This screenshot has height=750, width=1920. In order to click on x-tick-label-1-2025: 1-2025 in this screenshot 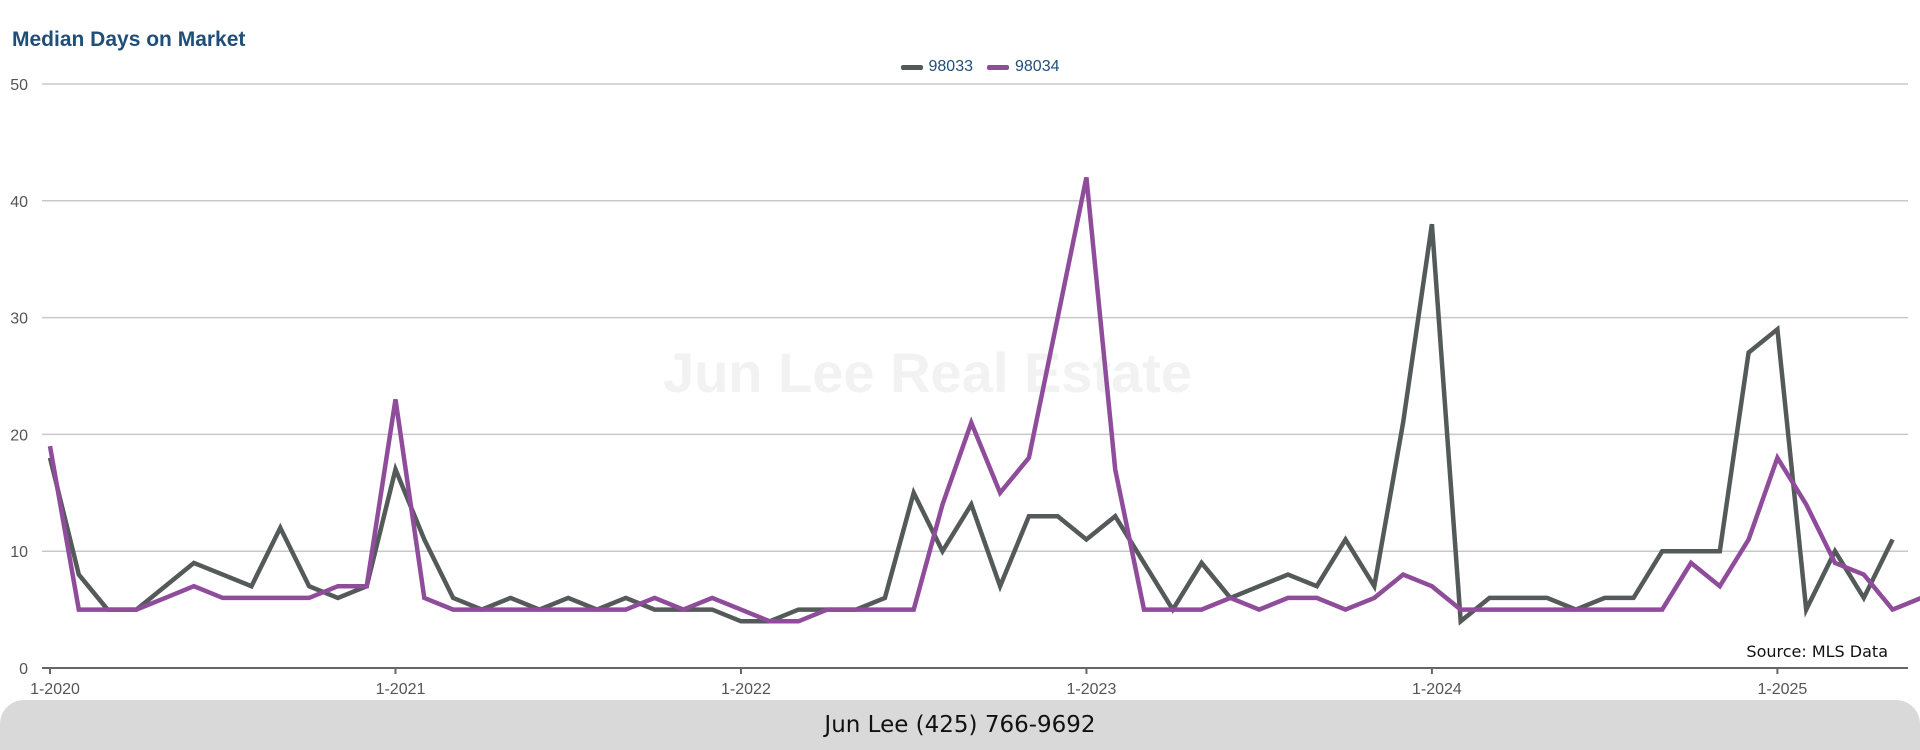, I will do `click(1782, 689)`.